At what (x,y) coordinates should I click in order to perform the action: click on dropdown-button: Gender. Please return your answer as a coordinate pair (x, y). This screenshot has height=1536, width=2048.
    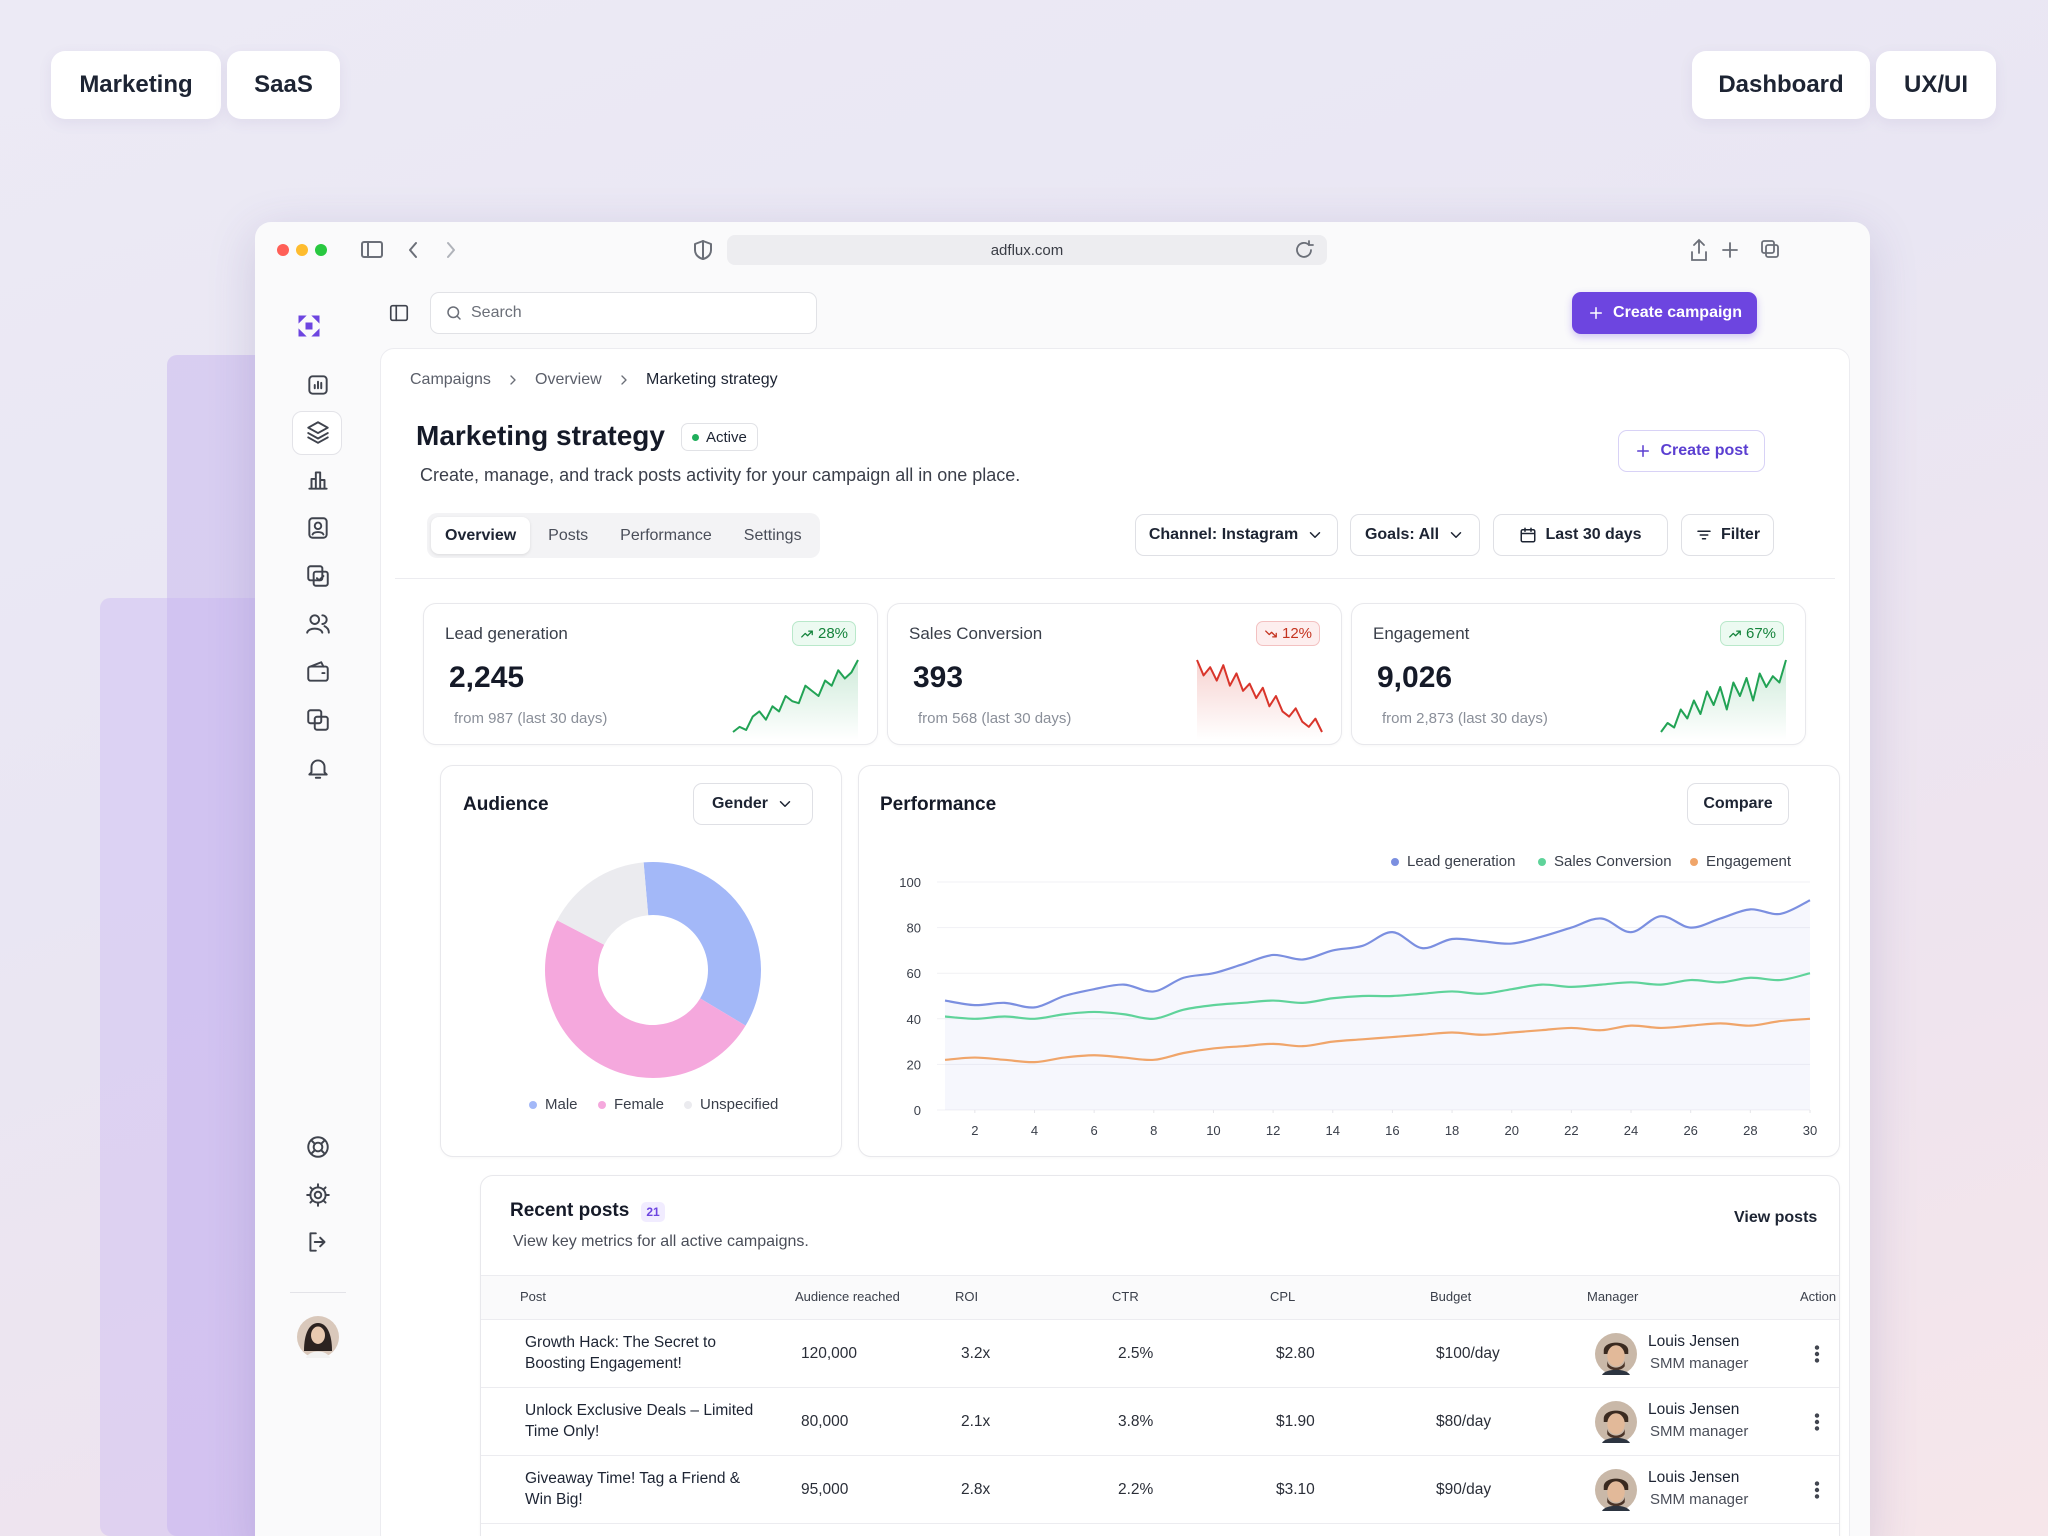
    Looking at the image, I should click on (753, 804).